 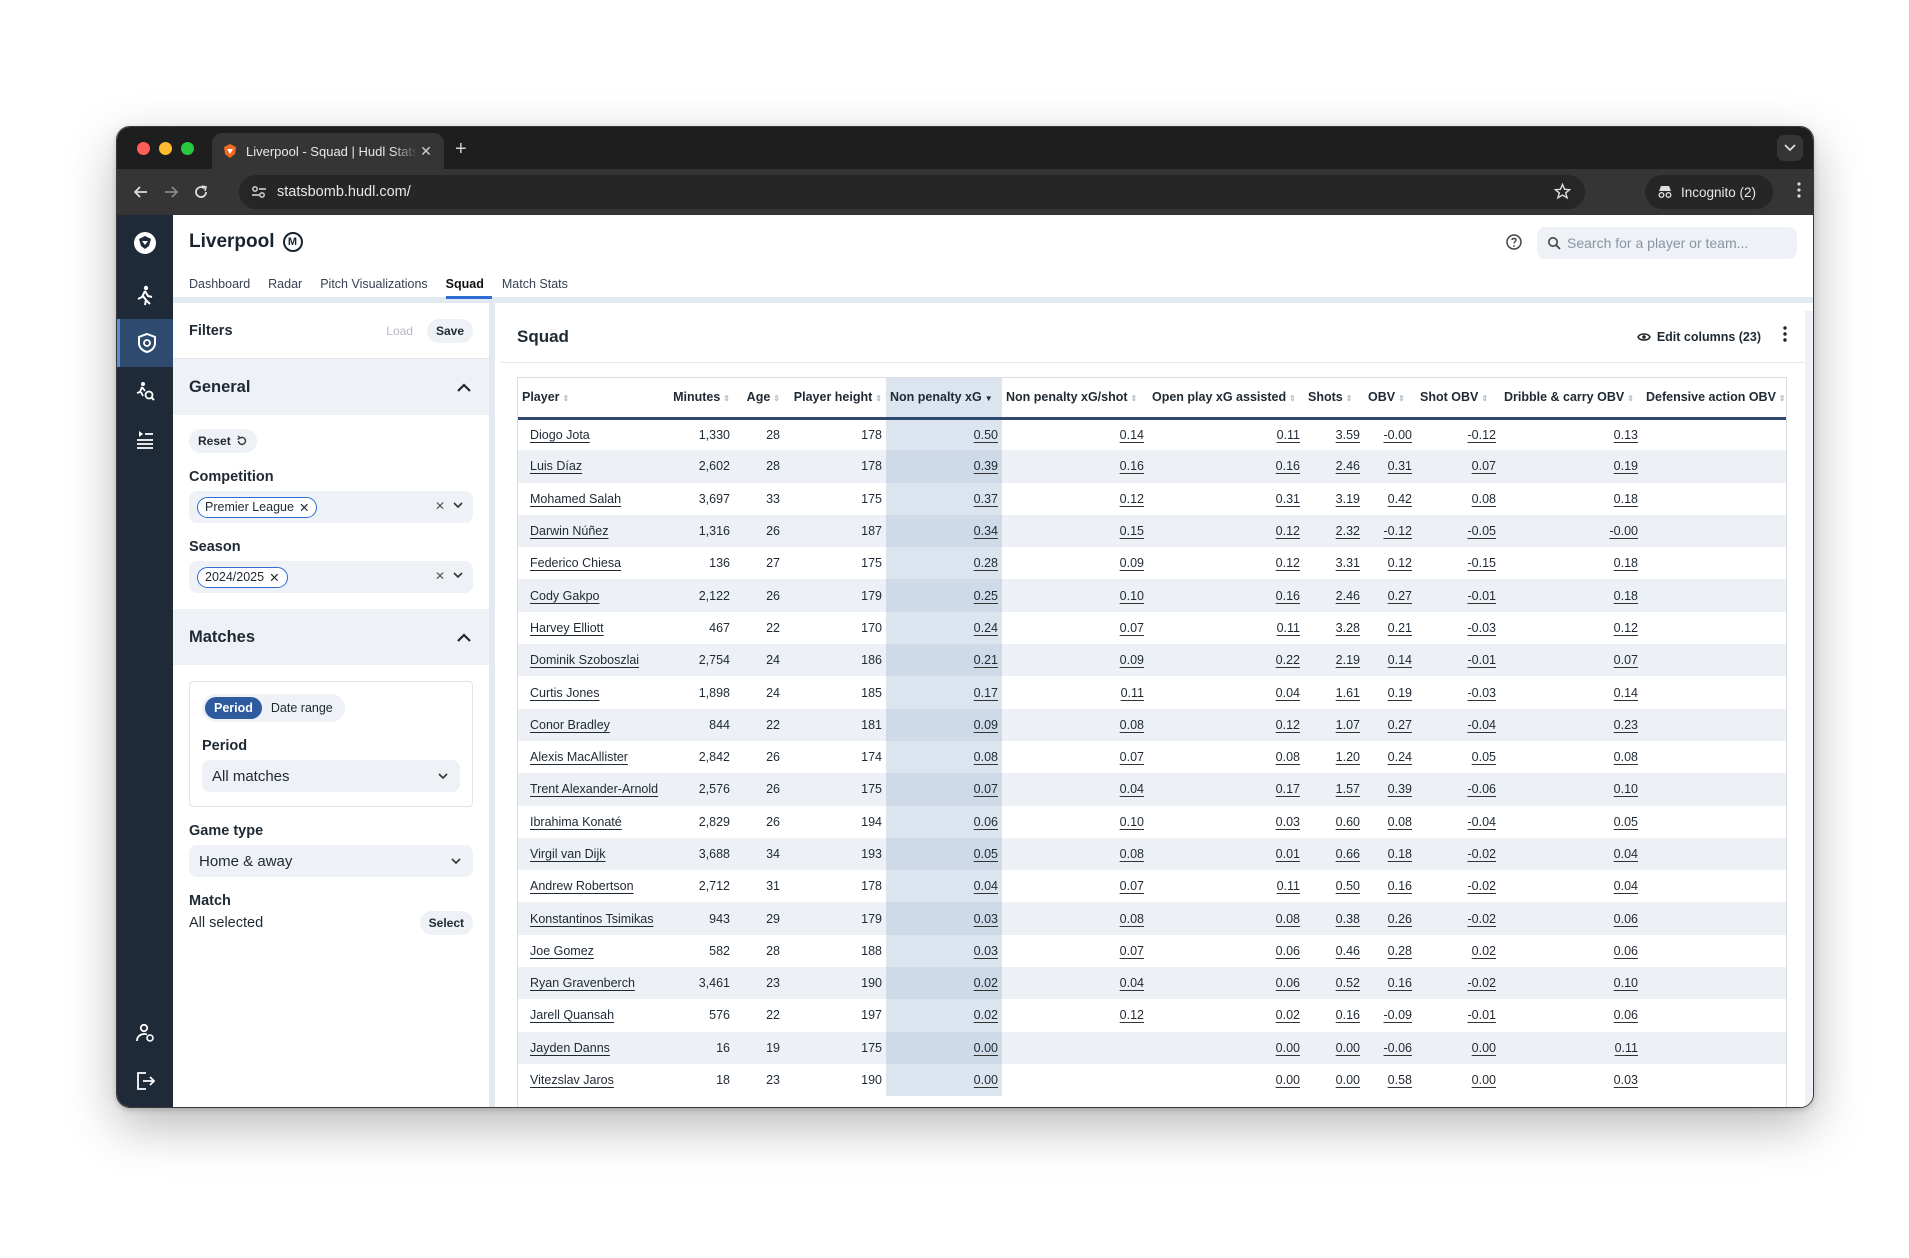 What do you see at coordinates (585, 660) in the screenshot?
I see `player-name: Dominik Szoboszlai` at bounding box center [585, 660].